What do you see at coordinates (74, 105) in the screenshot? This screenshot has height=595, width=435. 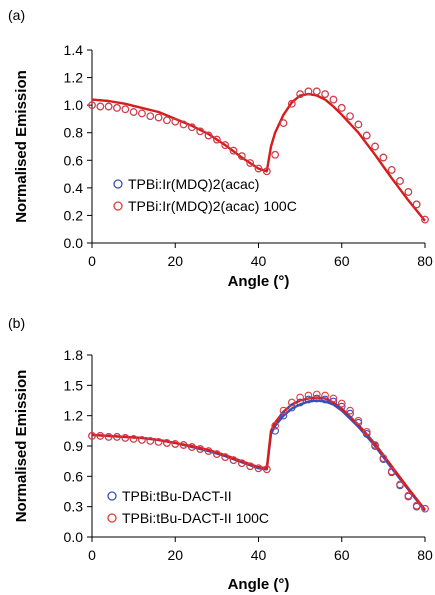 I see `y-tick-label: 1.0` at bounding box center [74, 105].